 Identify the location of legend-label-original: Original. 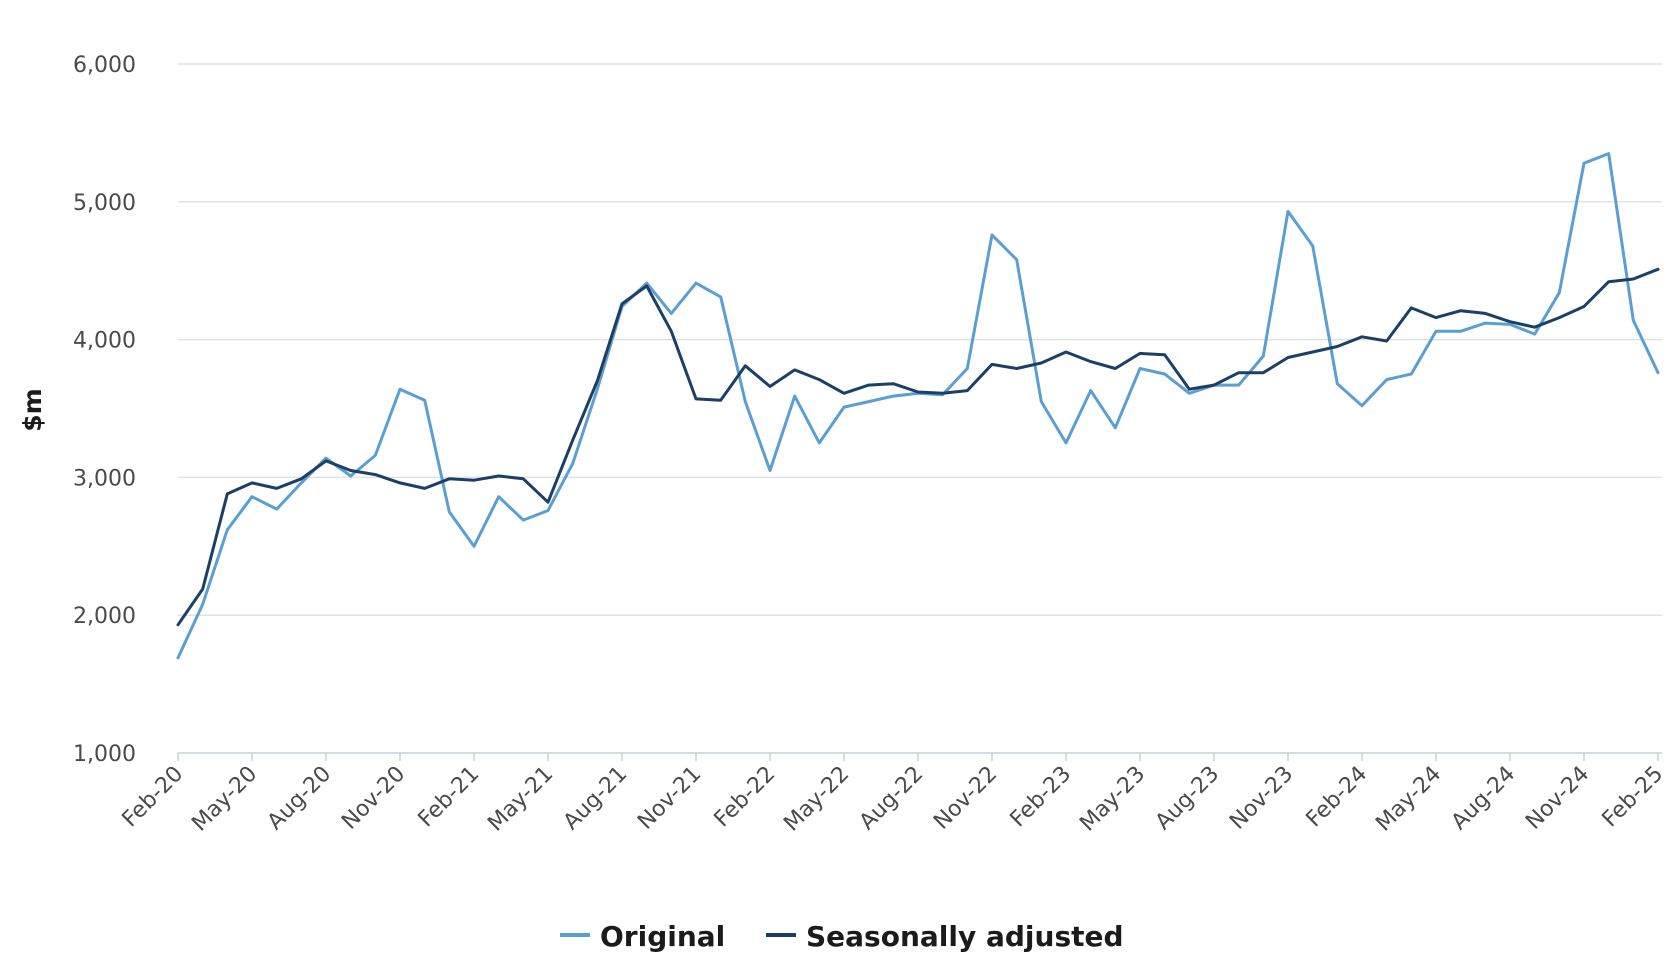
(662, 936).